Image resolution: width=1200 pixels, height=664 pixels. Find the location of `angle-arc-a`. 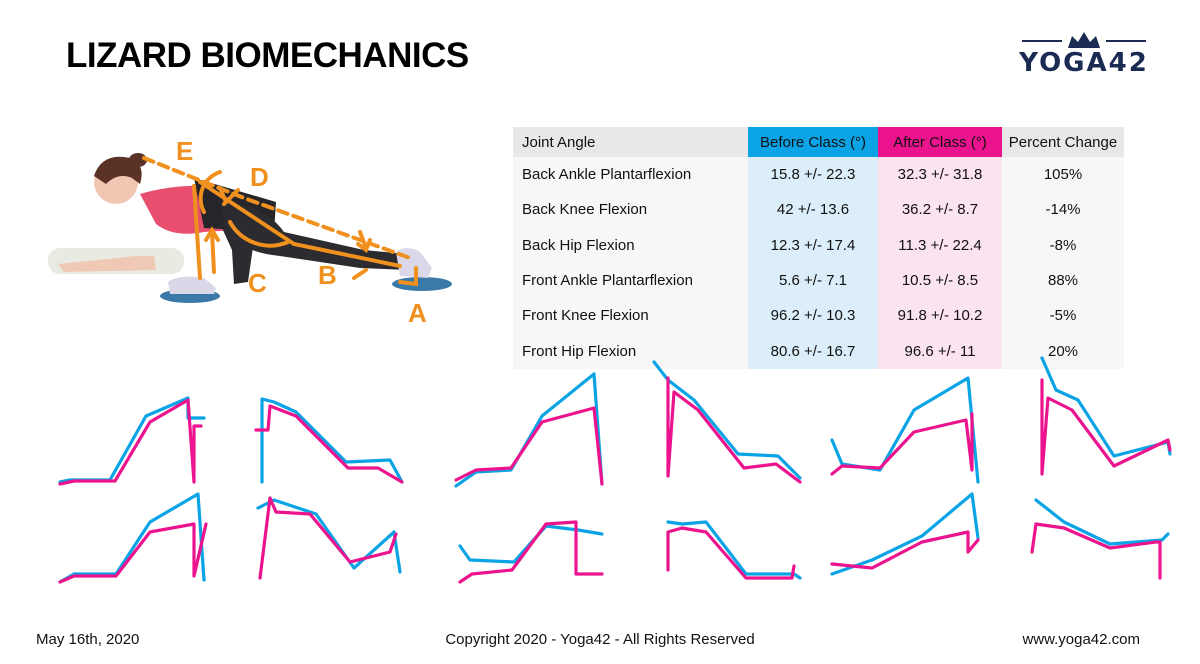

angle-arc-a is located at coordinates (408, 276).